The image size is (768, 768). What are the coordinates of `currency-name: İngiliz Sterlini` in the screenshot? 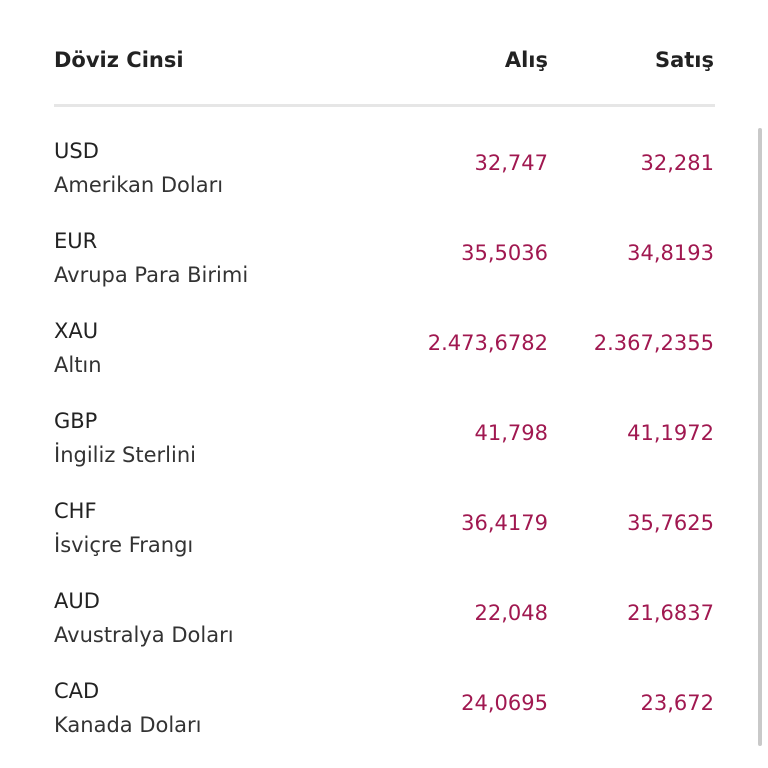 It's located at (125, 455).